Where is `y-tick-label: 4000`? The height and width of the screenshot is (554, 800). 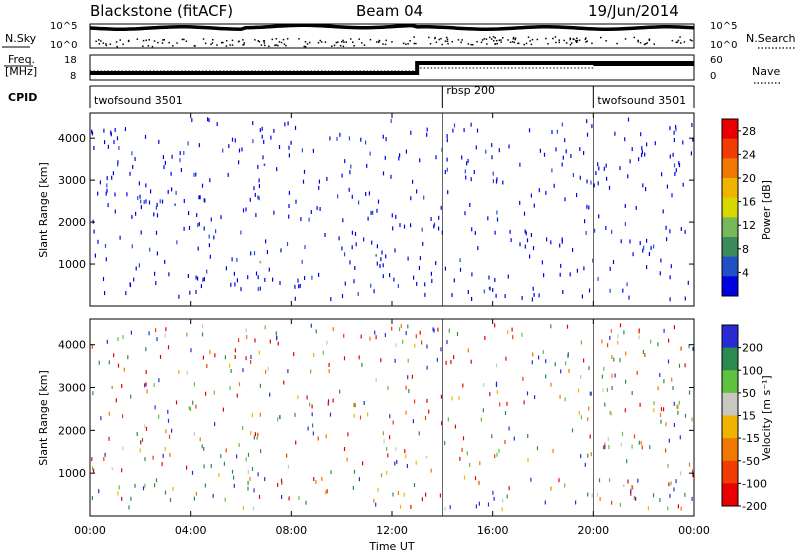 y-tick-label: 4000 is located at coordinates (72, 138).